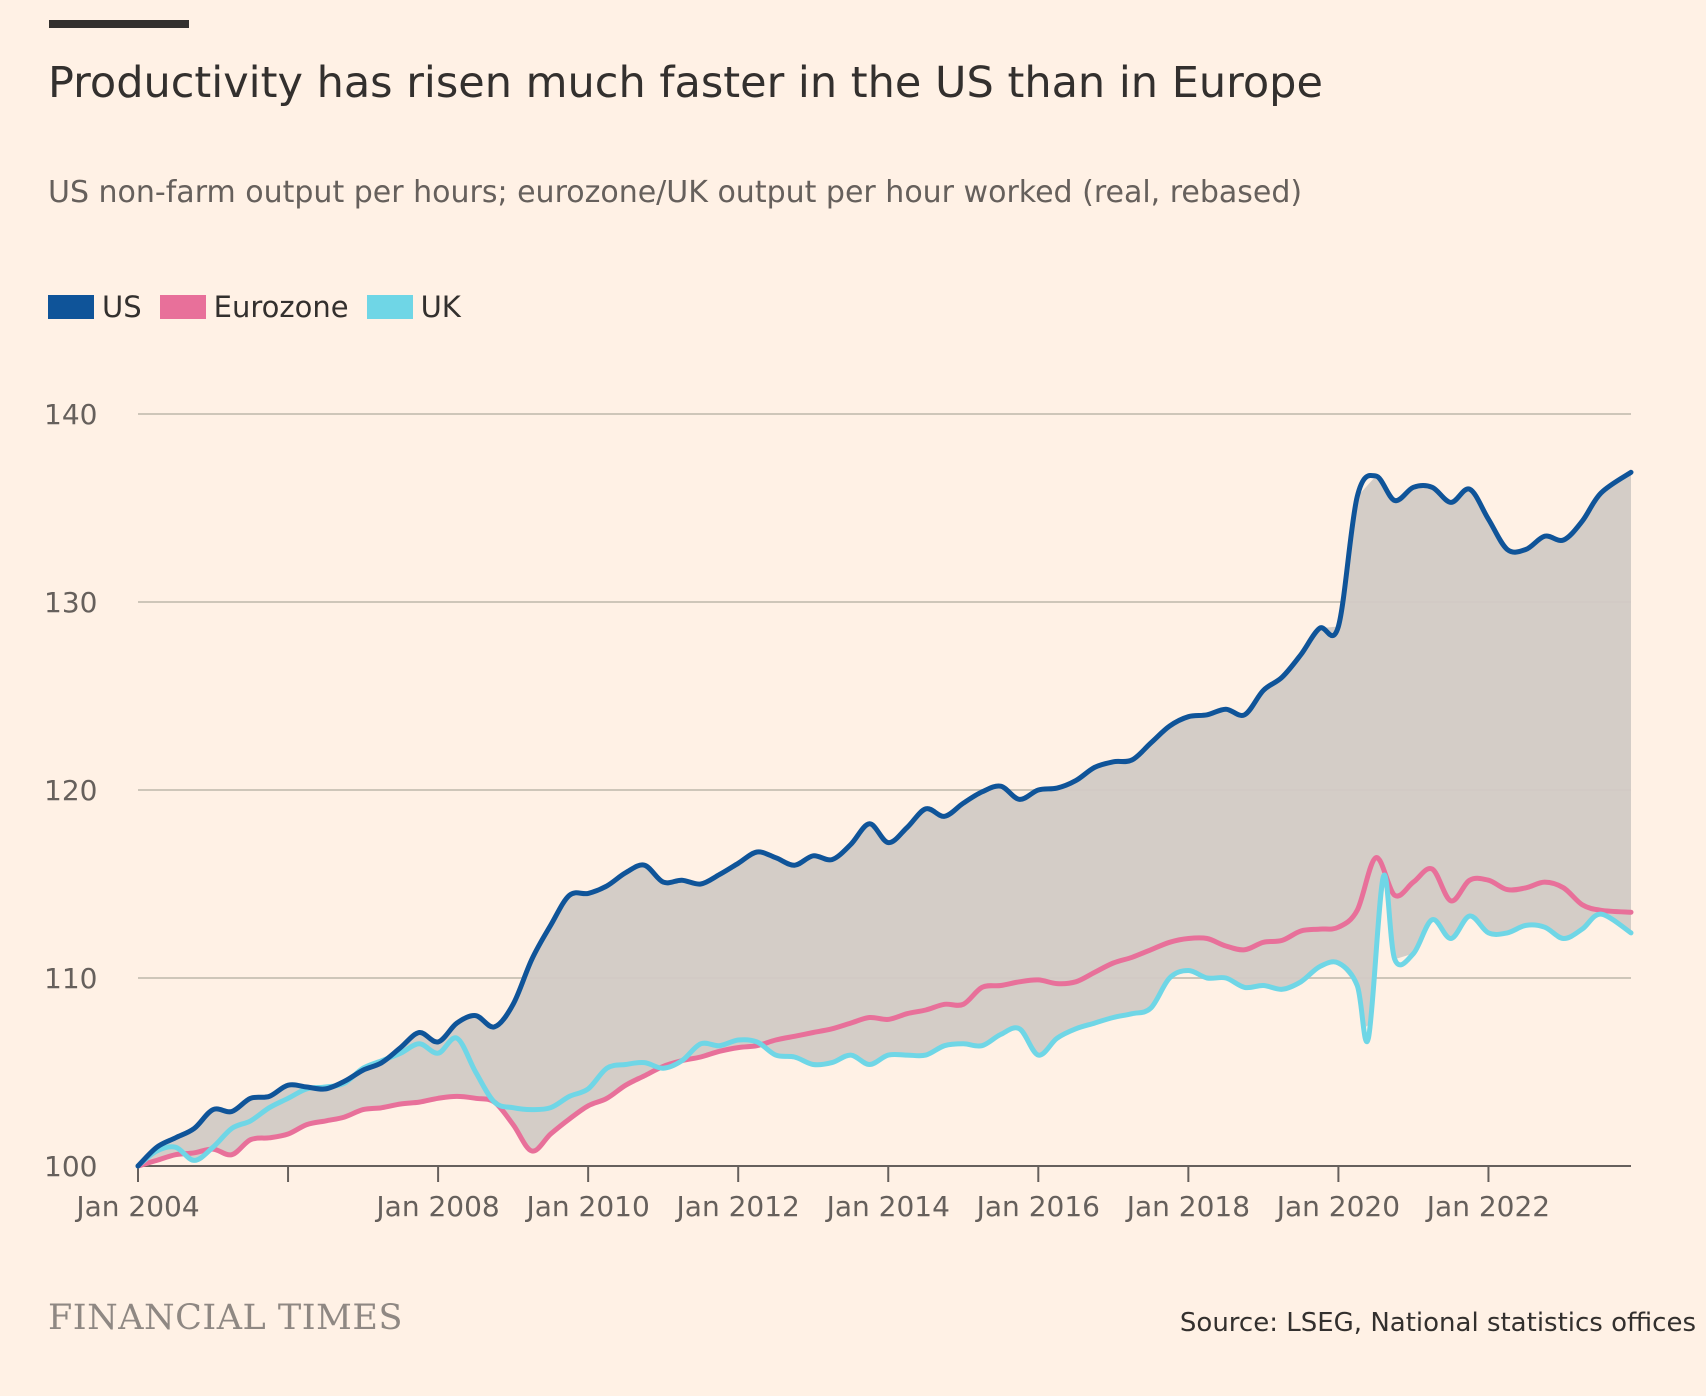 The height and width of the screenshot is (1396, 1706). What do you see at coordinates (70, 1166) in the screenshot?
I see `y-tick-label-100: 100` at bounding box center [70, 1166].